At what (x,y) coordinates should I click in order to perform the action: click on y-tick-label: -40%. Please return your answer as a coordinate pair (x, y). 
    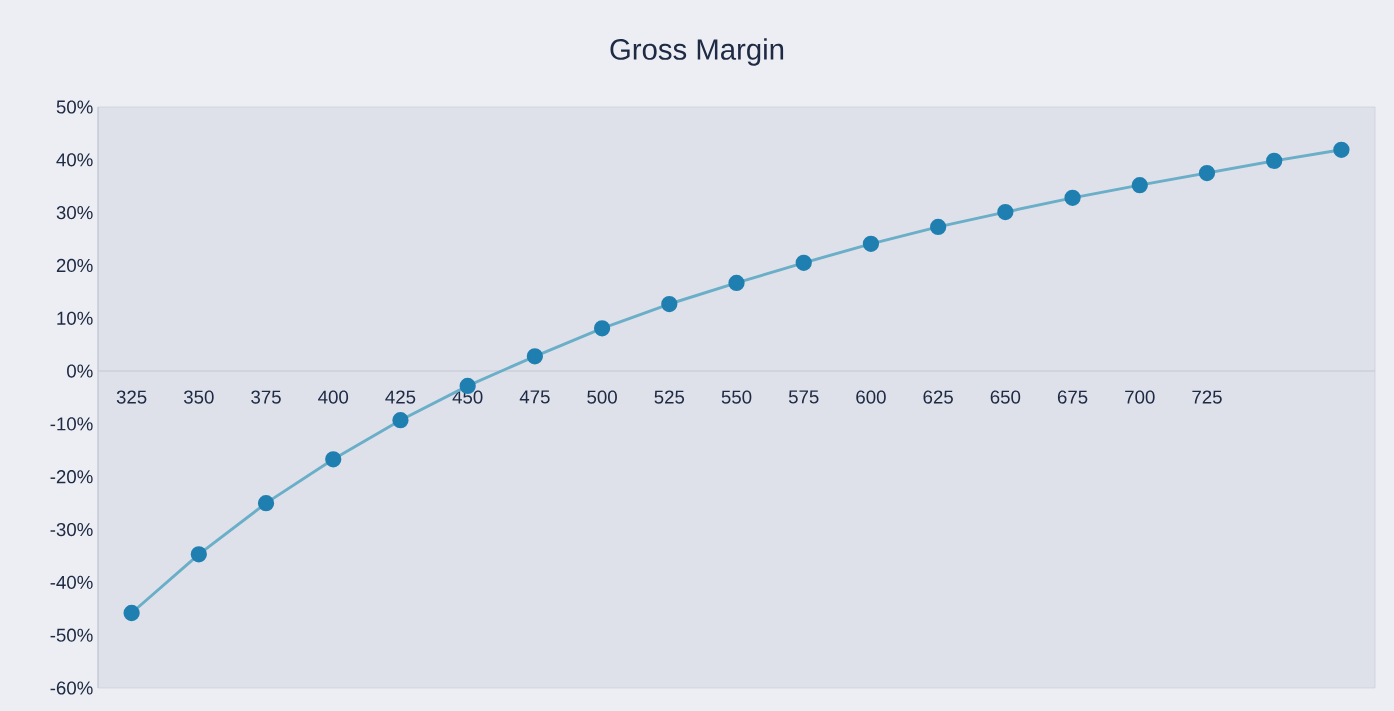
    Looking at the image, I should click on (71, 582).